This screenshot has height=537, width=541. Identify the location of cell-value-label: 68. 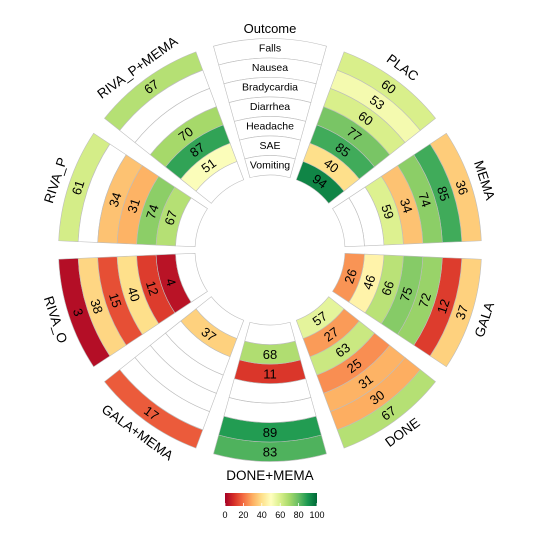
(270, 354).